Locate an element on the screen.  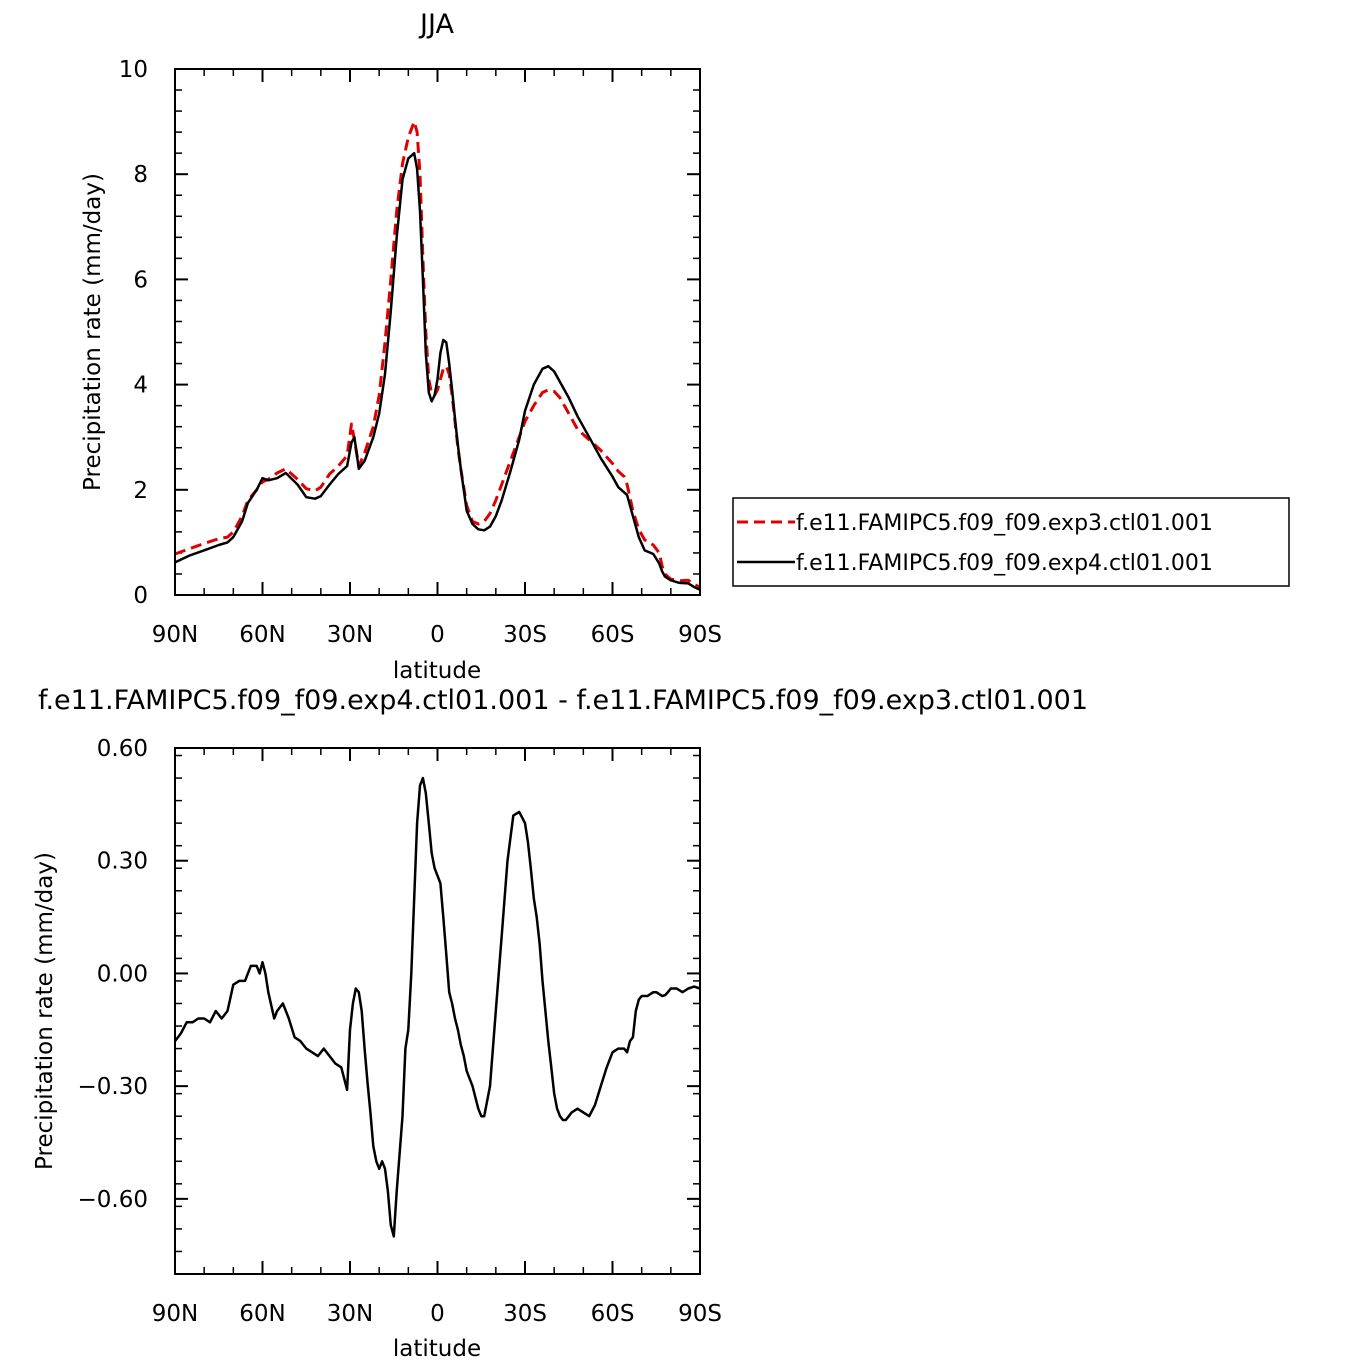
top-x-tick-label: 30S is located at coordinates (525, 635).